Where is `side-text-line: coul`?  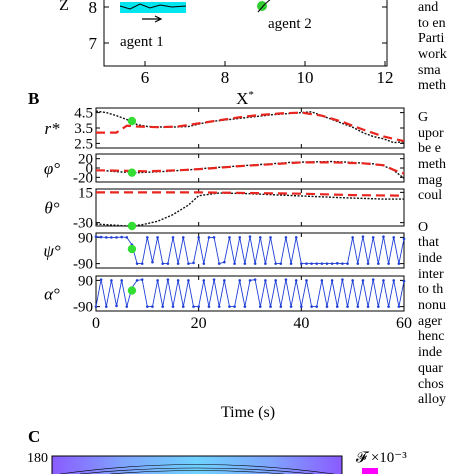
side-text-line: coul is located at coordinates (430, 196).